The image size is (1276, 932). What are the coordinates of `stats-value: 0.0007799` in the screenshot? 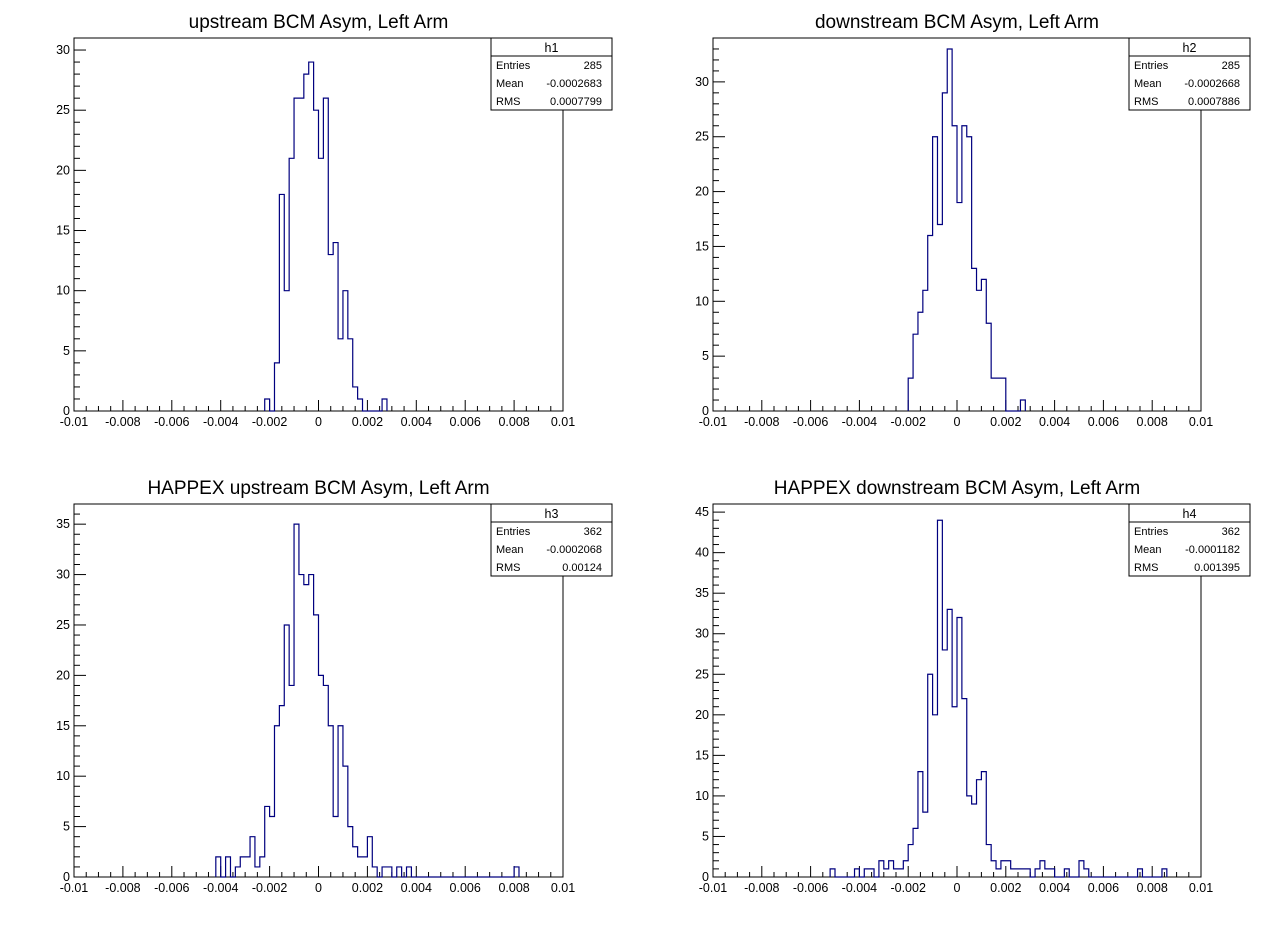 It's located at (576, 102).